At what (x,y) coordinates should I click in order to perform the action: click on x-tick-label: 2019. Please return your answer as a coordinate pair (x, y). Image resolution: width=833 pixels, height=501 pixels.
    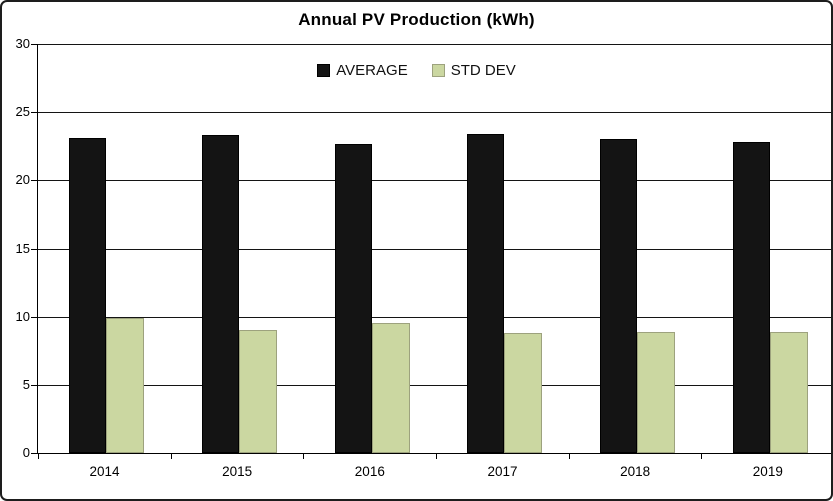
    Looking at the image, I should click on (767, 471).